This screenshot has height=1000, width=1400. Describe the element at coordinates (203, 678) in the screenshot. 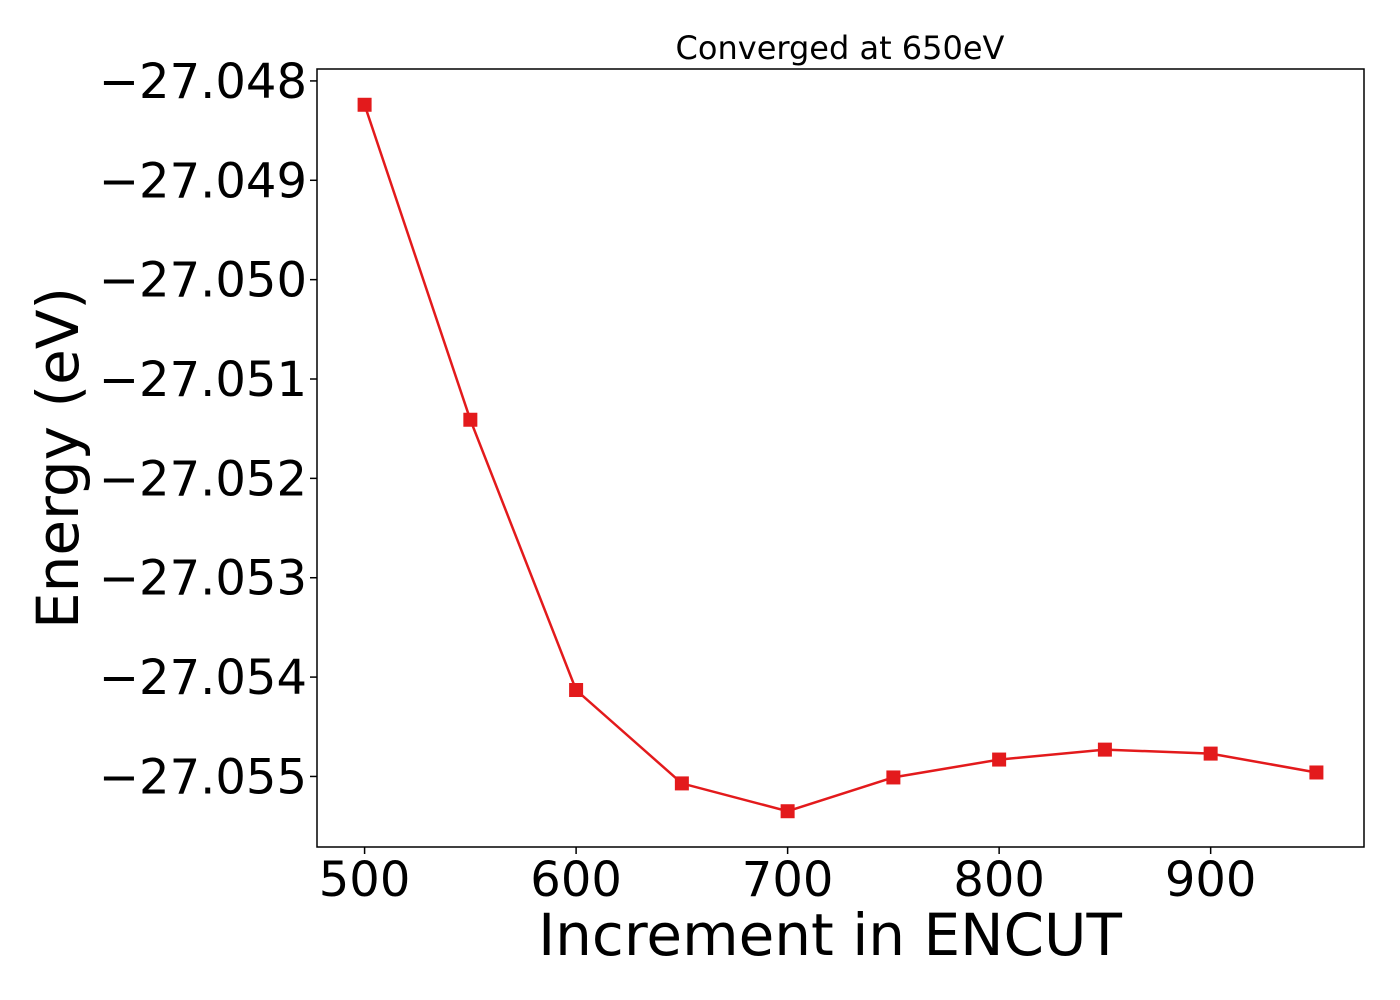

I see `y-tick-label: −27.054` at that location.